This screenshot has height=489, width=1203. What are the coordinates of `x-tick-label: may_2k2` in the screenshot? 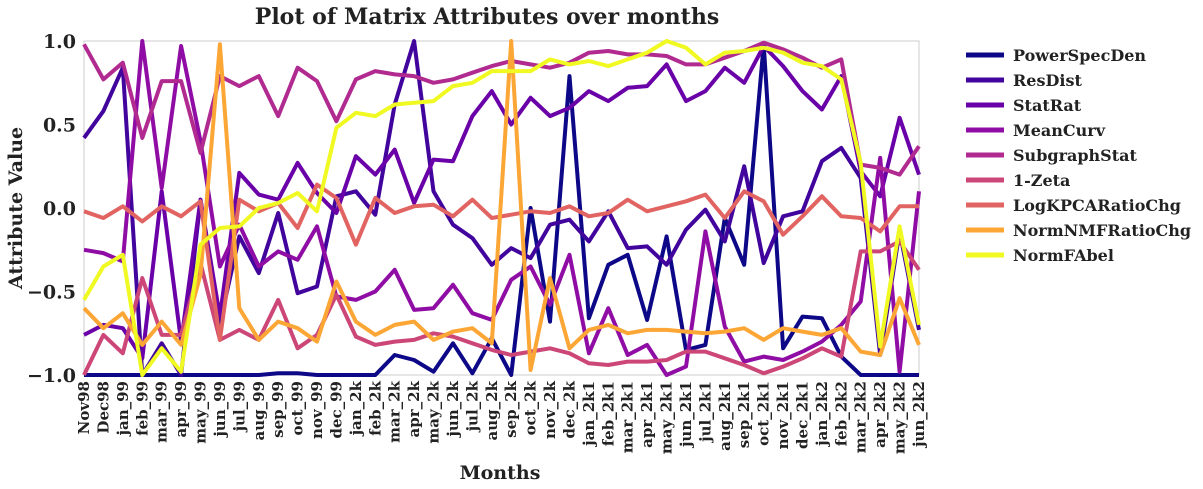 It's located at (900, 417).